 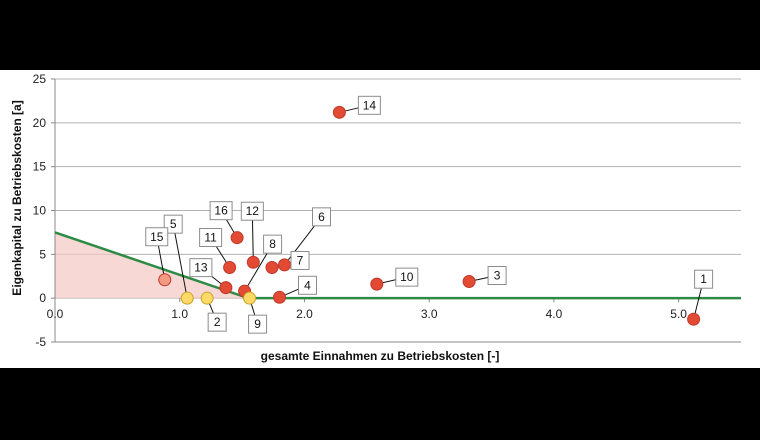 I want to click on point-label-11: 11, so click(x=210, y=237).